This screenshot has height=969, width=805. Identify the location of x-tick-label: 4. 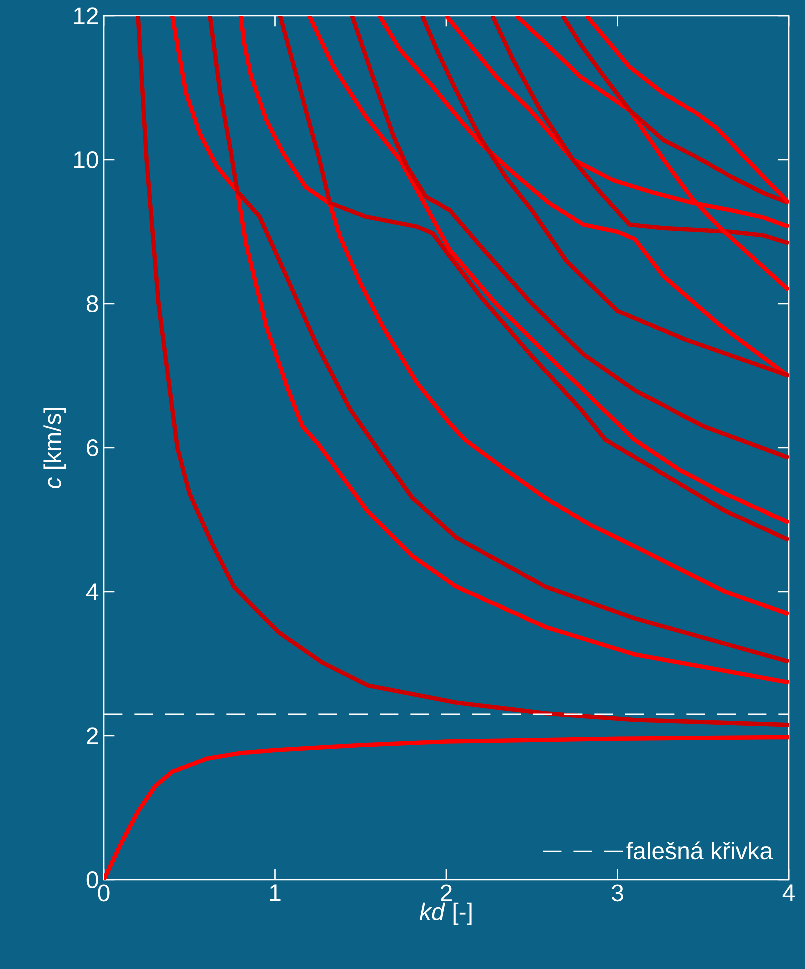
(788, 893).